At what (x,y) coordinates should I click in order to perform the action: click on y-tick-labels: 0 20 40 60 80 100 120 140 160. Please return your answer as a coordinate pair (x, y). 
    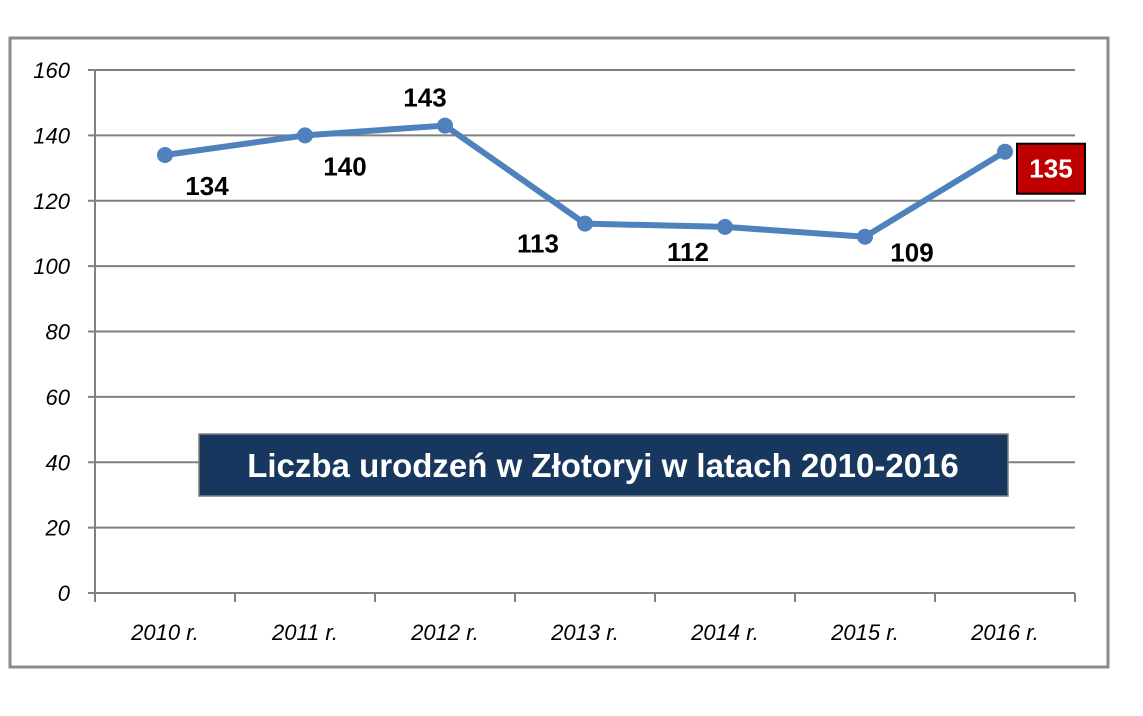
    Looking at the image, I should click on (51, 332).